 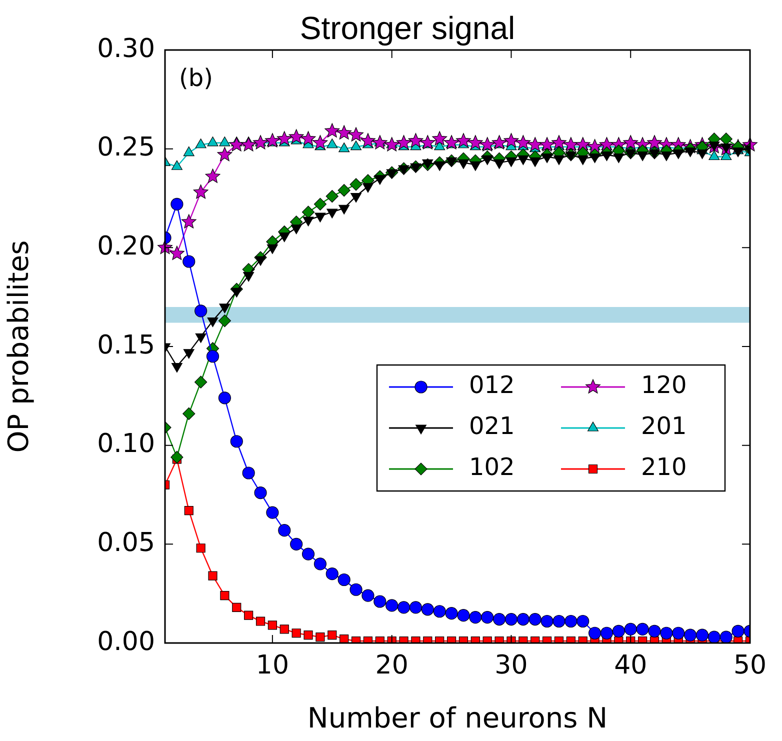 What do you see at coordinates (126, 49) in the screenshot?
I see `y-tick-label: 0.30` at bounding box center [126, 49].